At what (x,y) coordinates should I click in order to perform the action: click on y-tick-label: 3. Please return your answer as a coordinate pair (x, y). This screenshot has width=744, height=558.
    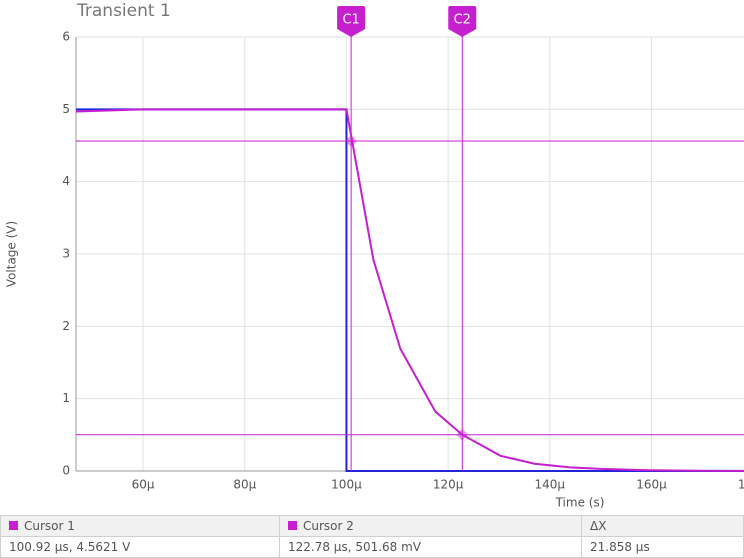
    Looking at the image, I should click on (66, 254).